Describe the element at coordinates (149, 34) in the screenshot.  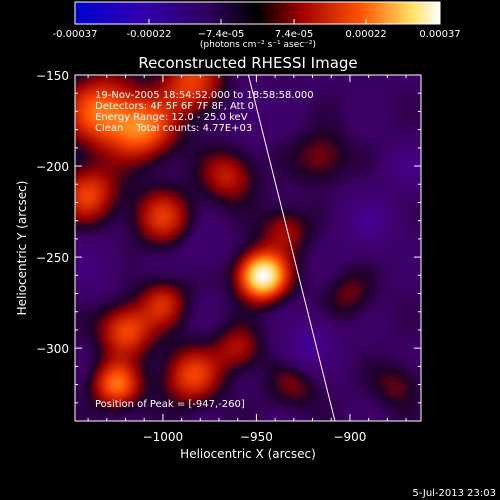
I see `colorbar-tick-label: -0.00022` at that location.